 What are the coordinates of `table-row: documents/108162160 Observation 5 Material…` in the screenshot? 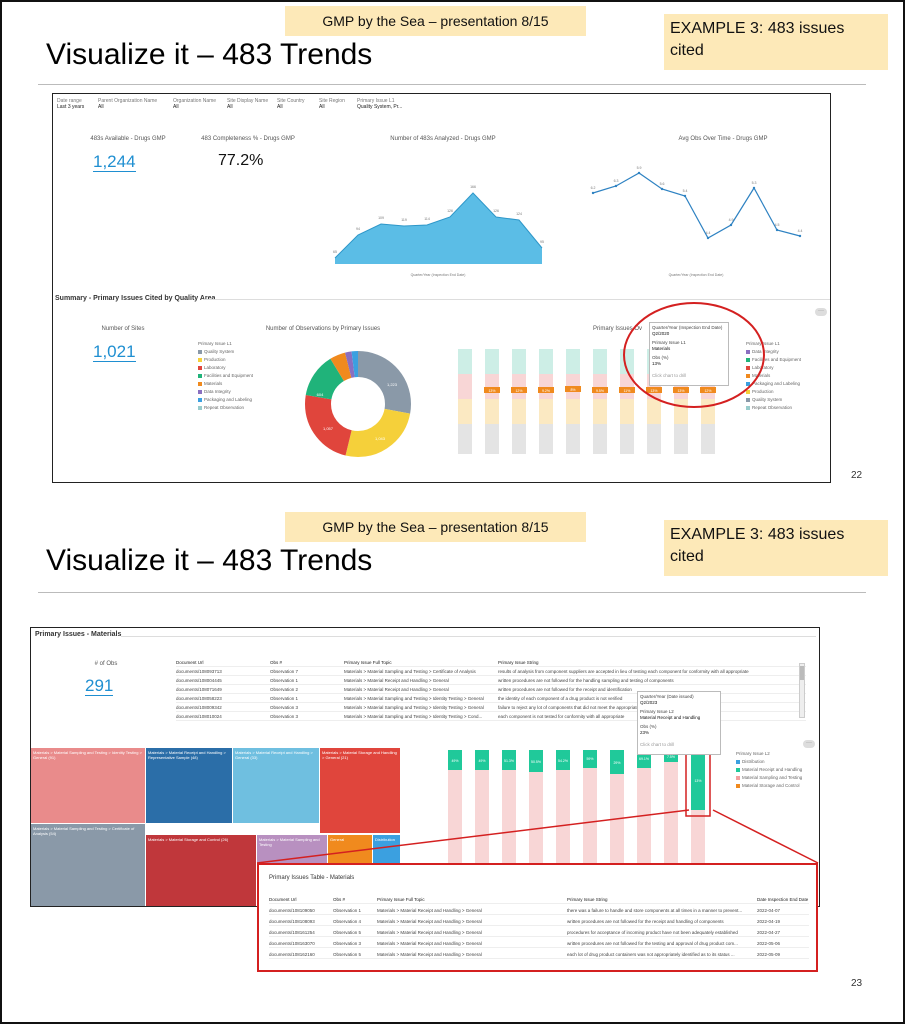 It's located at (539, 954).